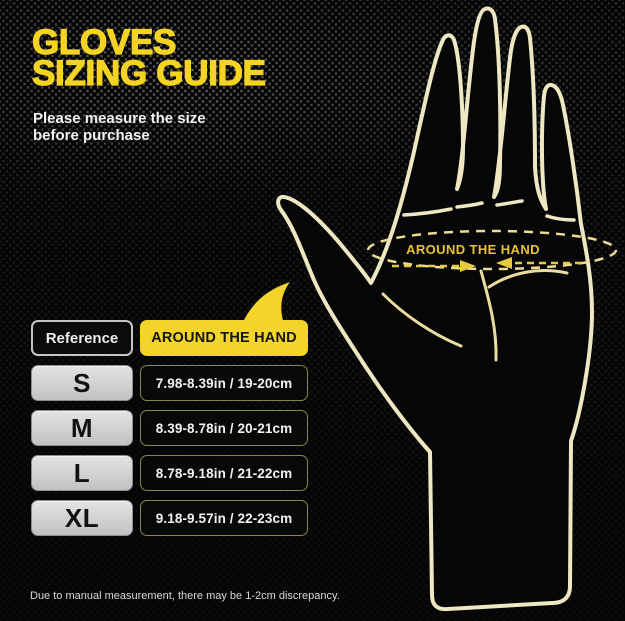 Image resolution: width=625 pixels, height=621 pixels. I want to click on range-cell-xl: 9.18-9.57in / 22-23cm, so click(224, 518).